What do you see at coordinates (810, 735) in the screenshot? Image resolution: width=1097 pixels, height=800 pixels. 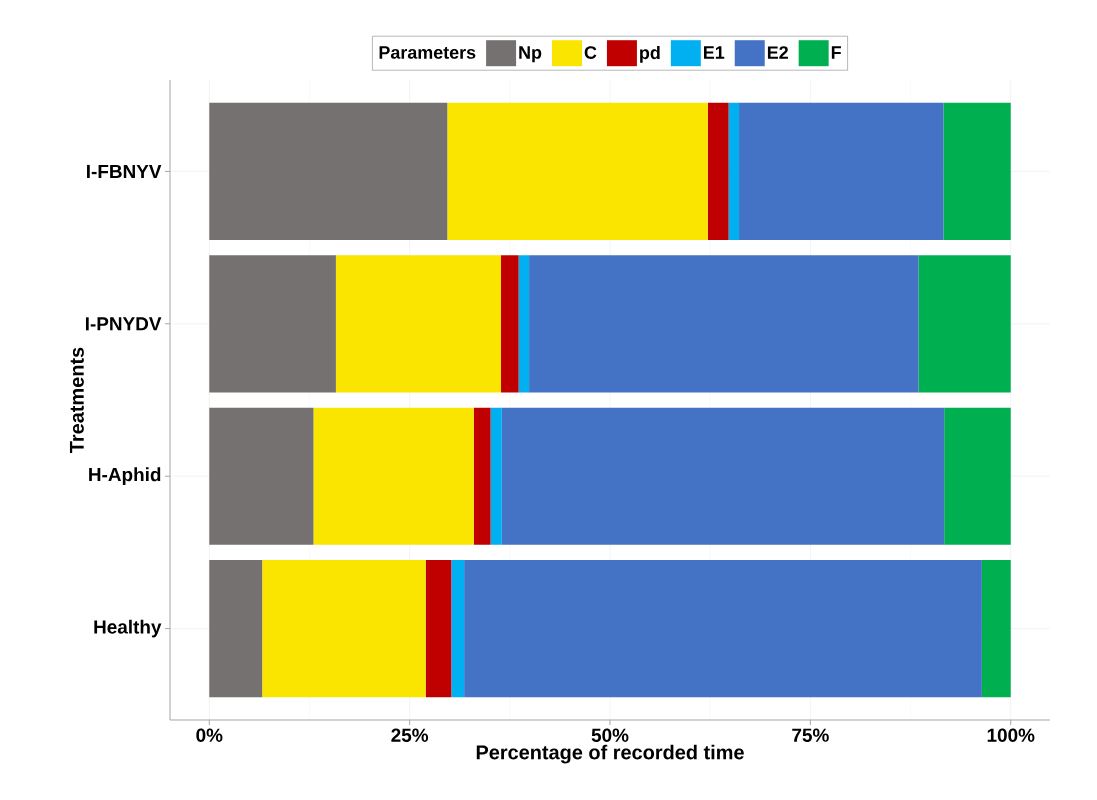 I see `x-tick-label: 75%` at bounding box center [810, 735].